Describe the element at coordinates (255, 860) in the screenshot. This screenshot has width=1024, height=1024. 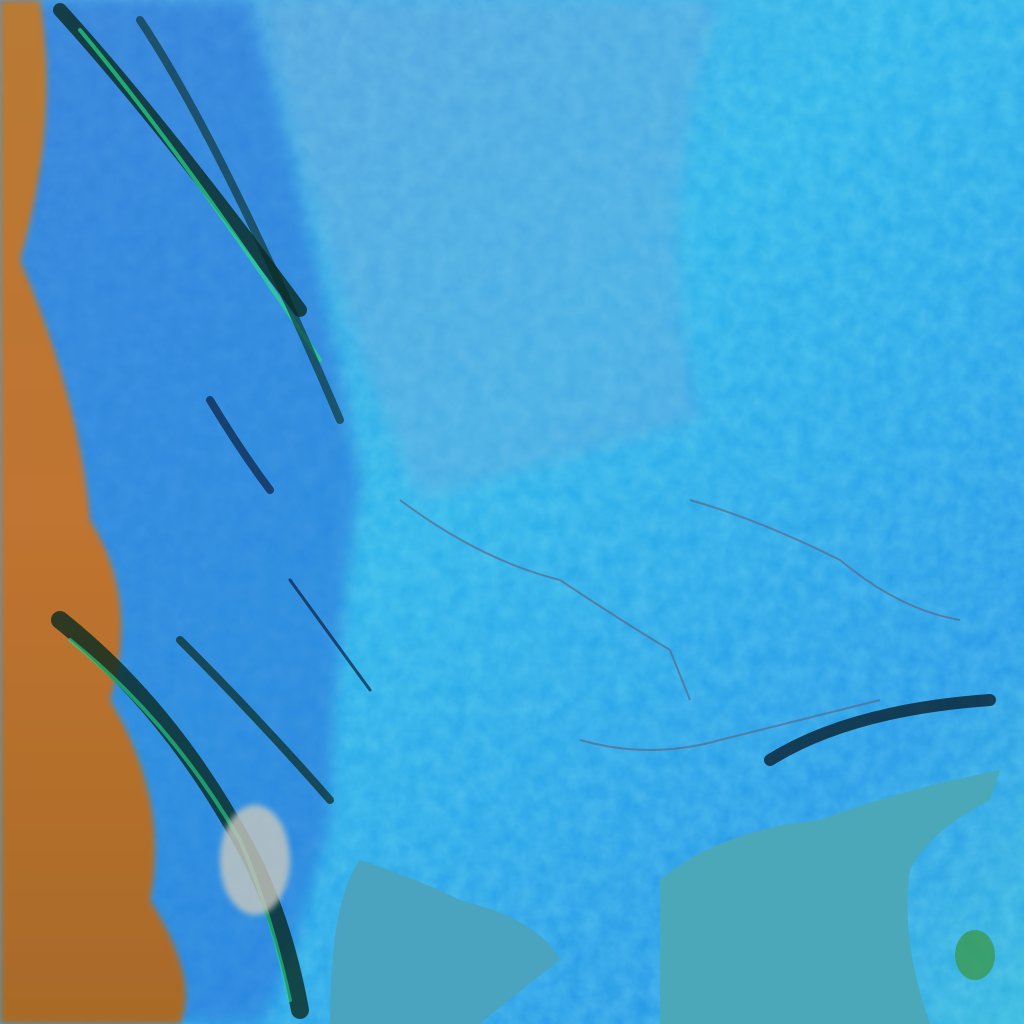
I see `white-cloud-patch` at that location.